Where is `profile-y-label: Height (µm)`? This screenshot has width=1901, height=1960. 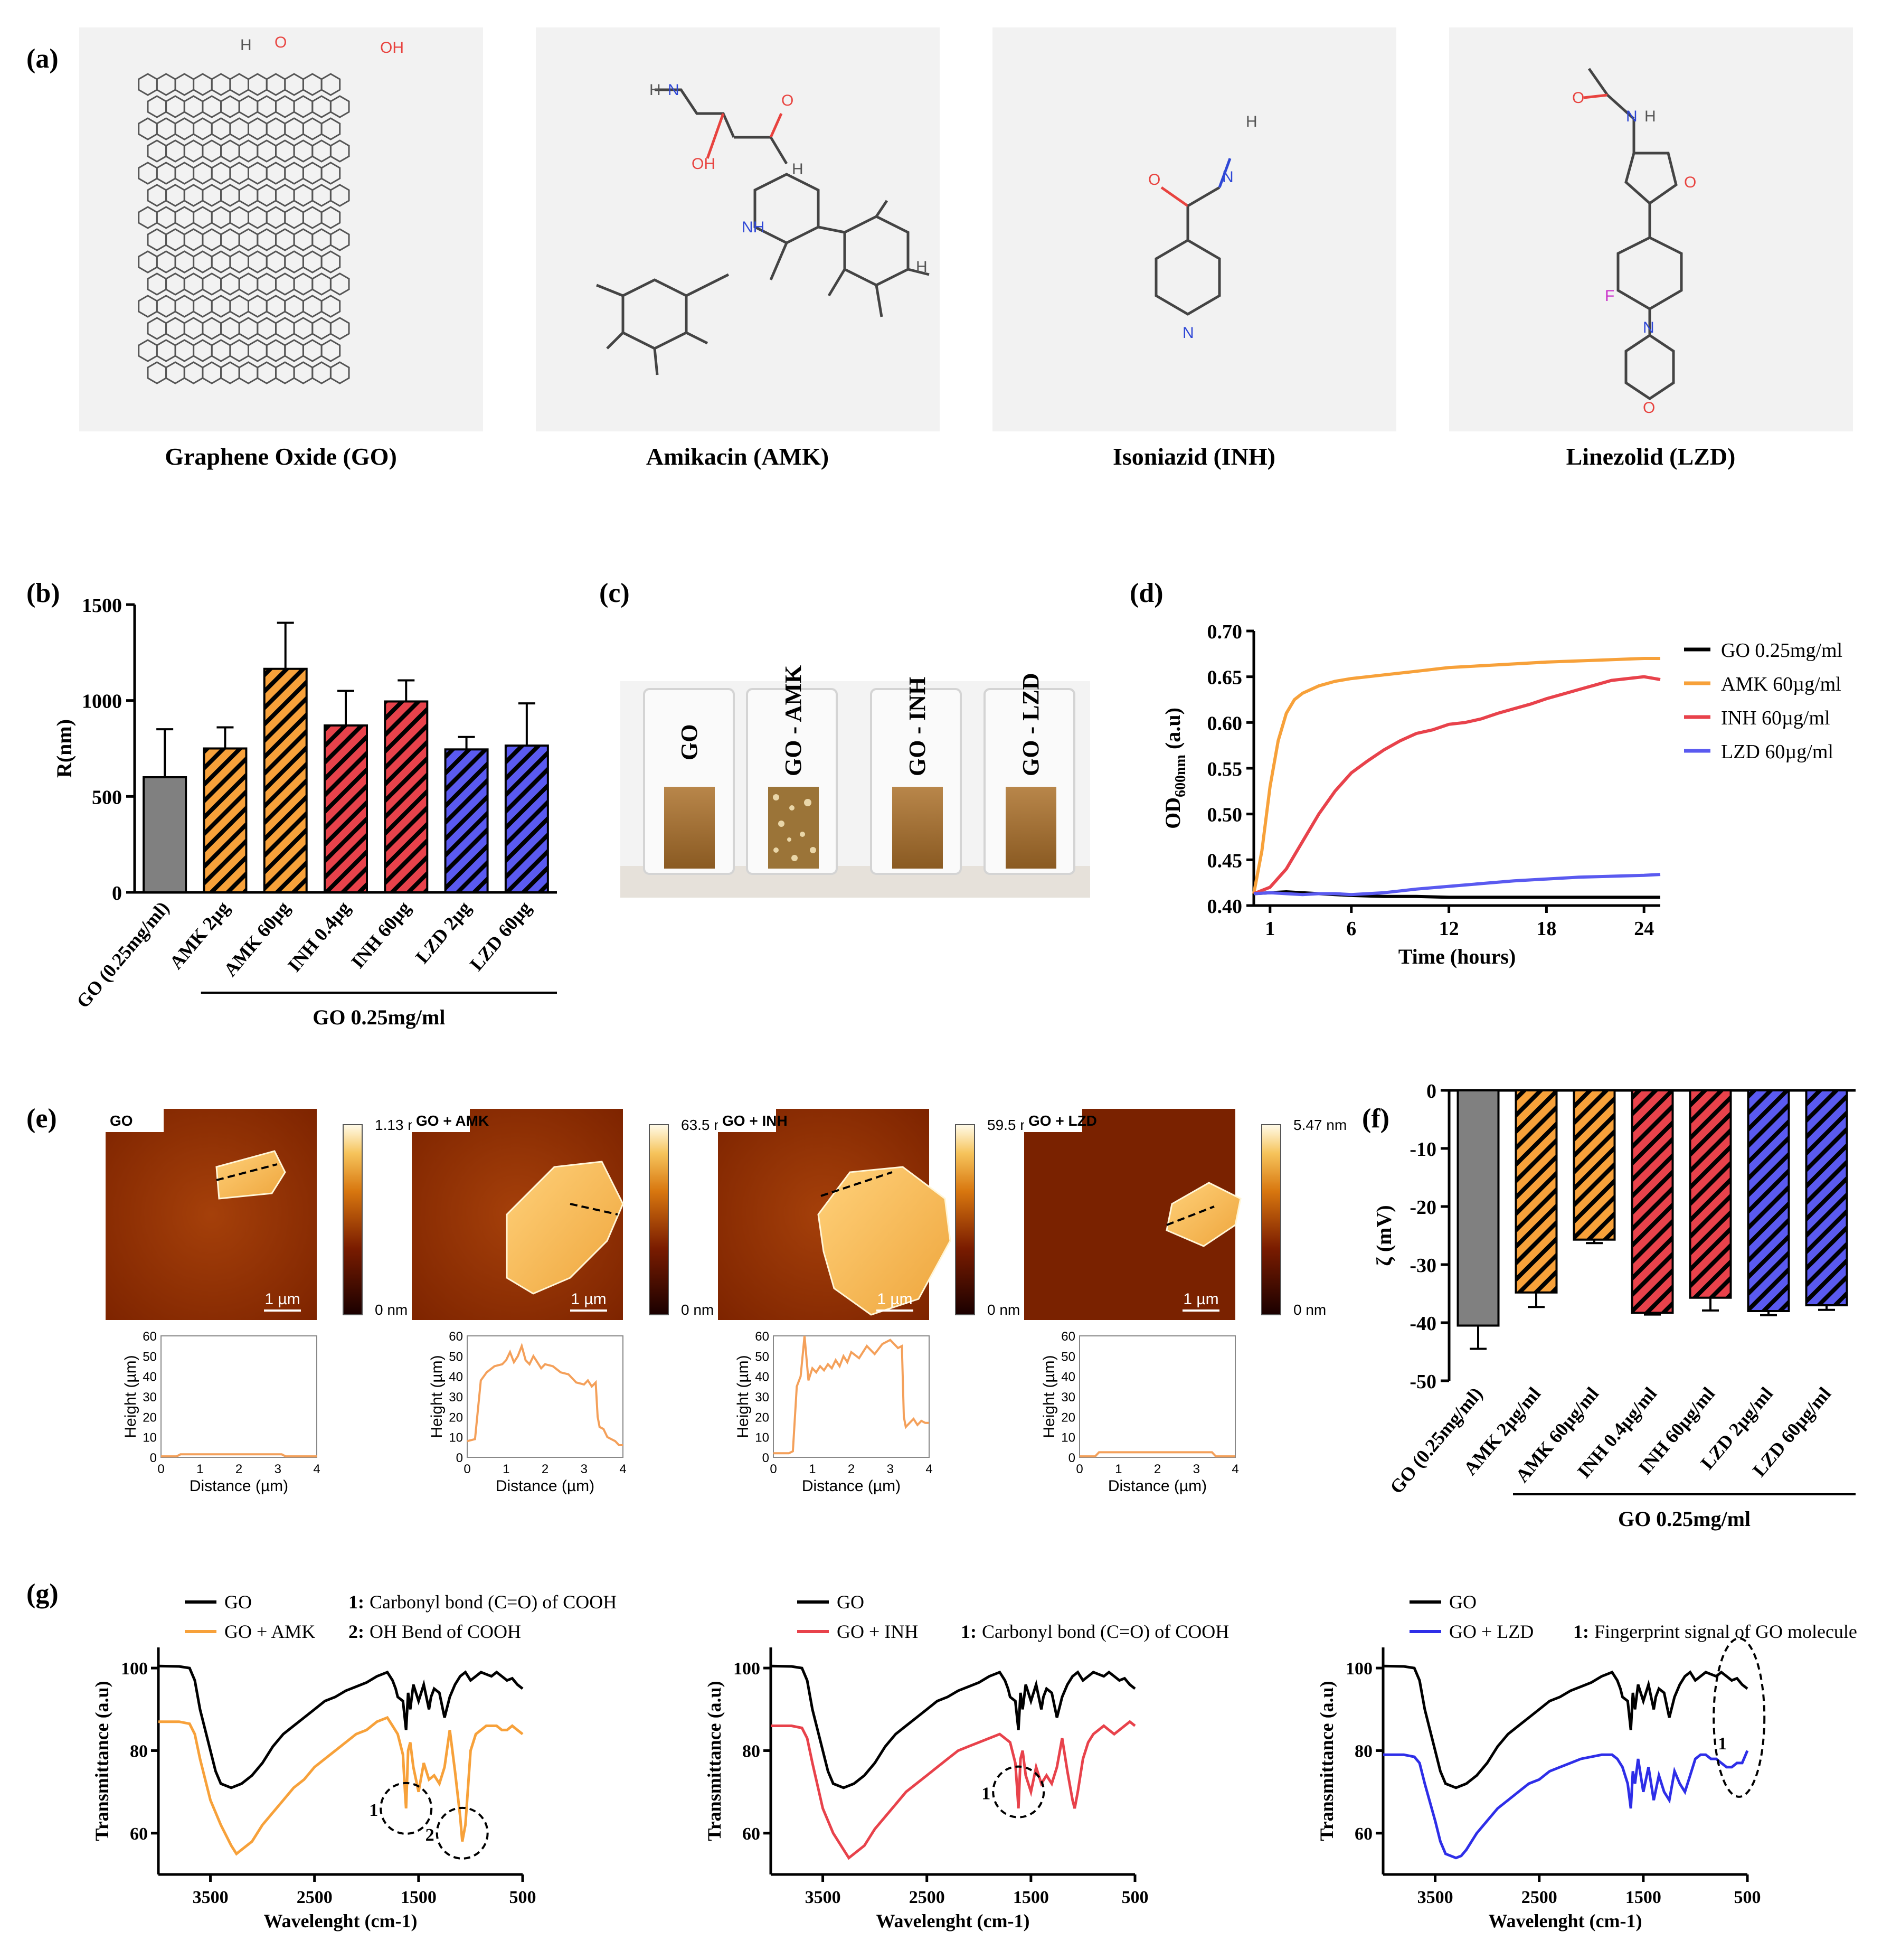 profile-y-label: Height (µm) is located at coordinates (130, 1397).